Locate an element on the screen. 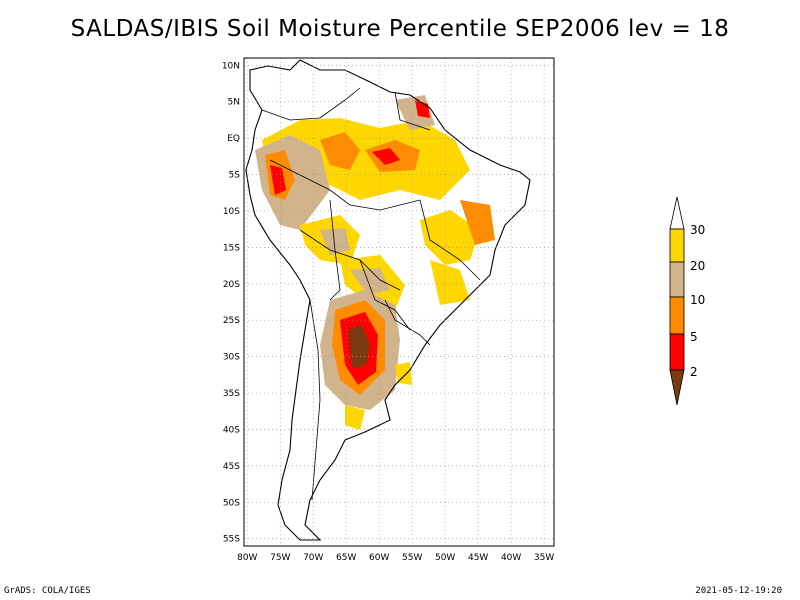 The image size is (800, 600). lat-label: EQ is located at coordinates (233, 139).